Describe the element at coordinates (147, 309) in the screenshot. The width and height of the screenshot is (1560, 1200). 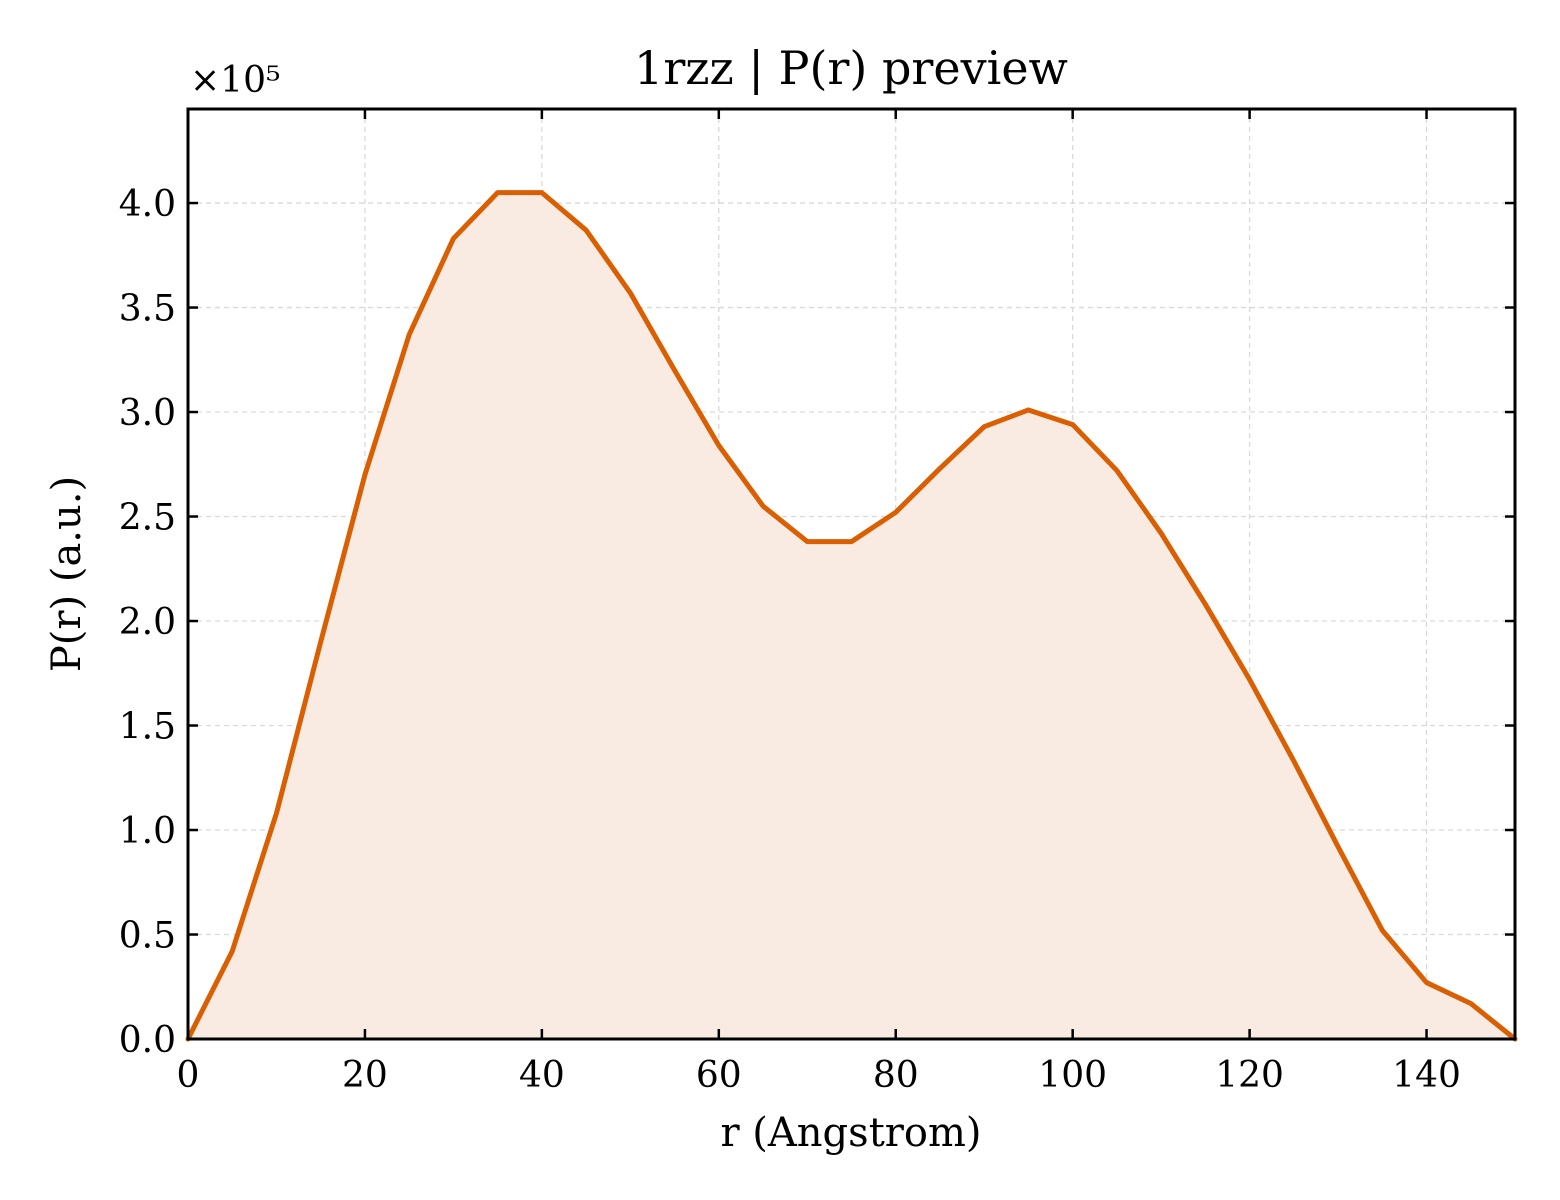
I see `y-tick-label: 3.5` at that location.